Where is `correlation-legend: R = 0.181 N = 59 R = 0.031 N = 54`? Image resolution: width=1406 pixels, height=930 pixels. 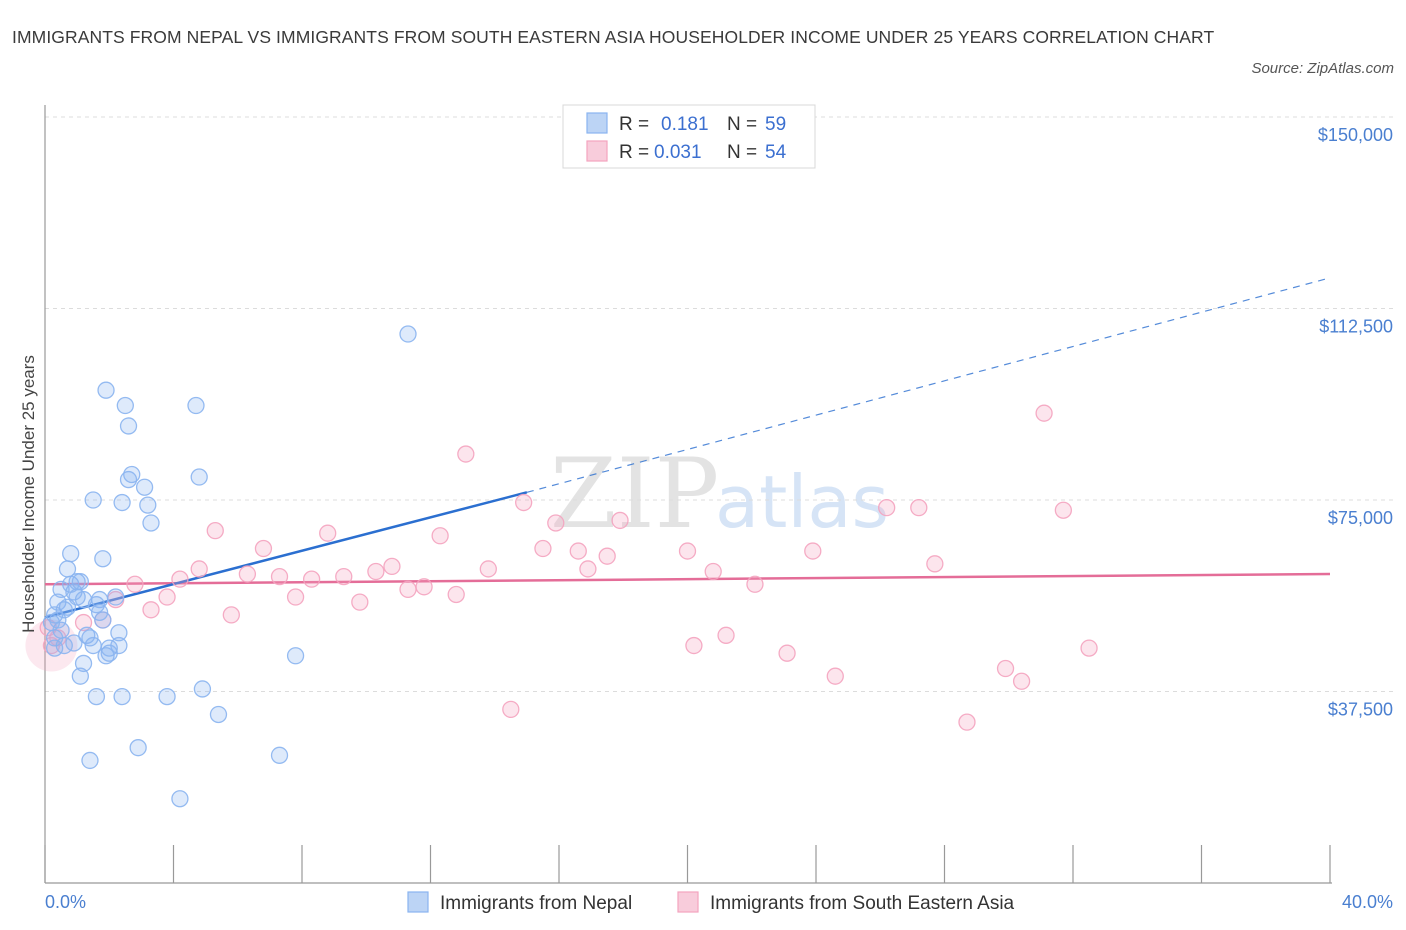
correlation-legend: R = 0.181 N = 59 R = 0.031 N = 54 is located at coordinates (689, 136).